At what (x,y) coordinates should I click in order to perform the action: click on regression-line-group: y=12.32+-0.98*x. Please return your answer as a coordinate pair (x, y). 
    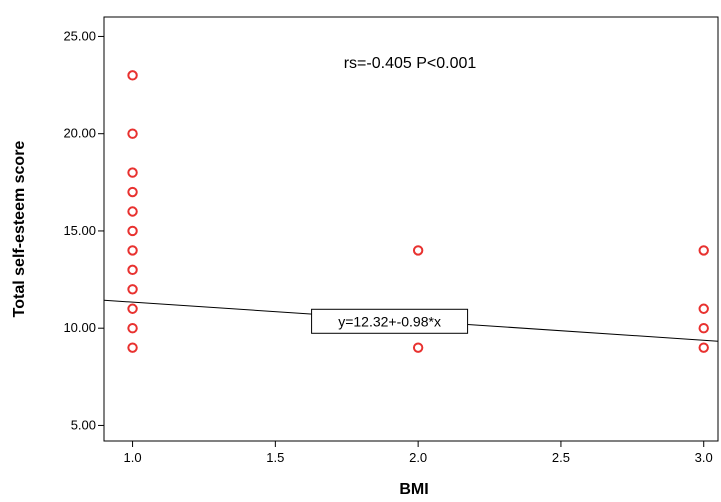
    Looking at the image, I should click on (411, 320).